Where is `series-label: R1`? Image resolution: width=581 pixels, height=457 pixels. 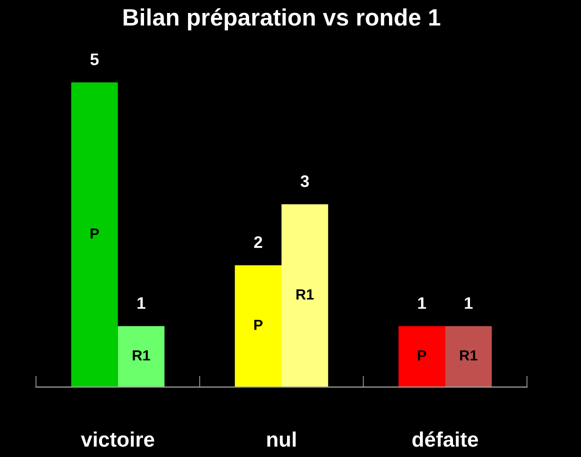 series-label: R1 is located at coordinates (305, 294).